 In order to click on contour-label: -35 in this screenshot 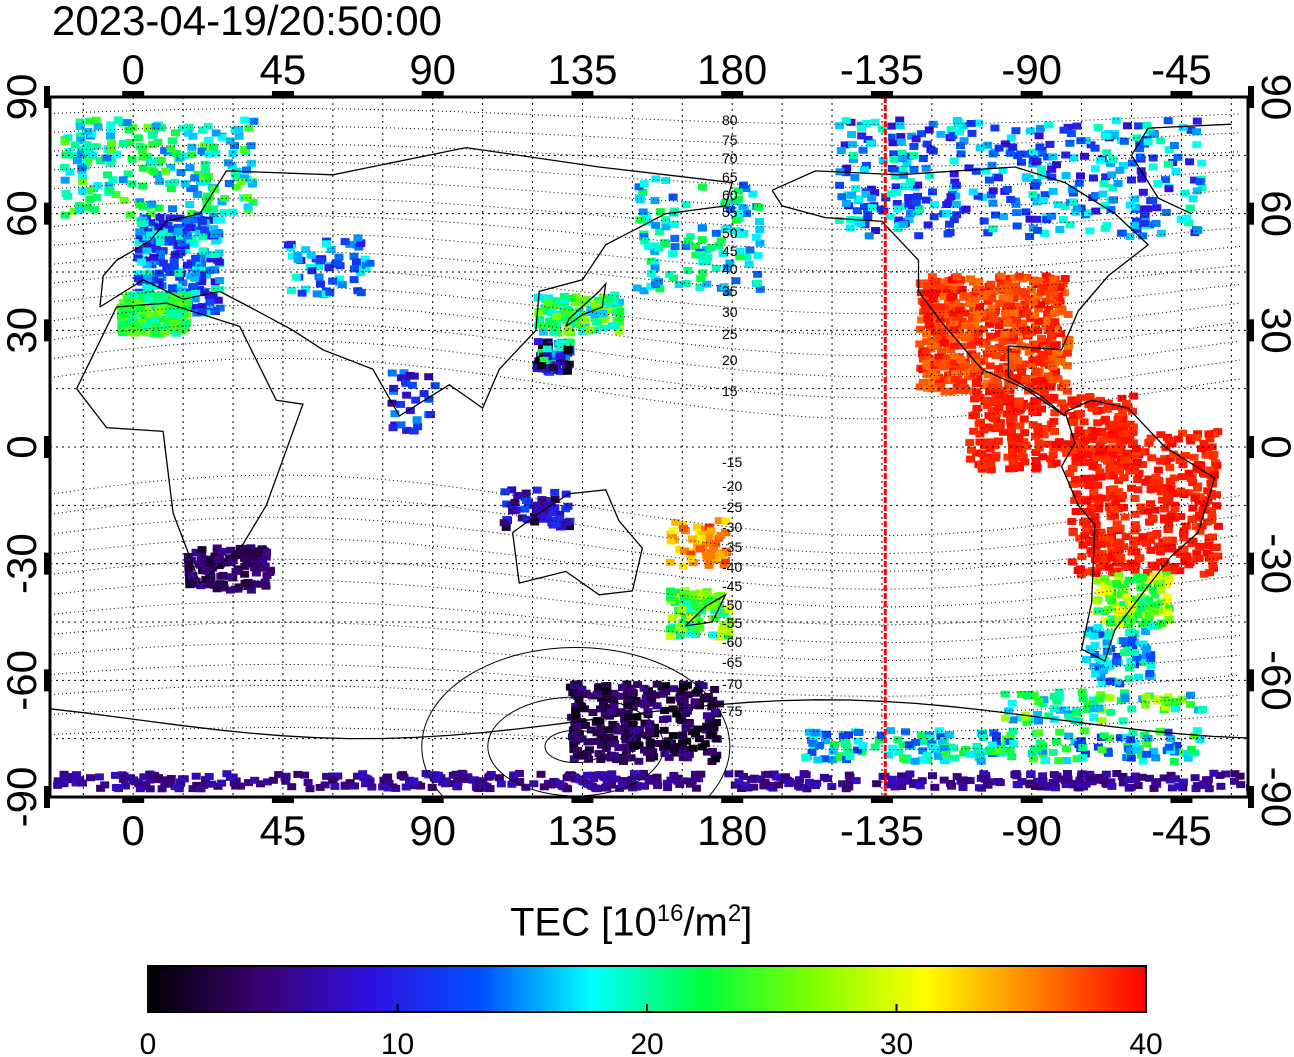, I will do `click(732, 547)`.